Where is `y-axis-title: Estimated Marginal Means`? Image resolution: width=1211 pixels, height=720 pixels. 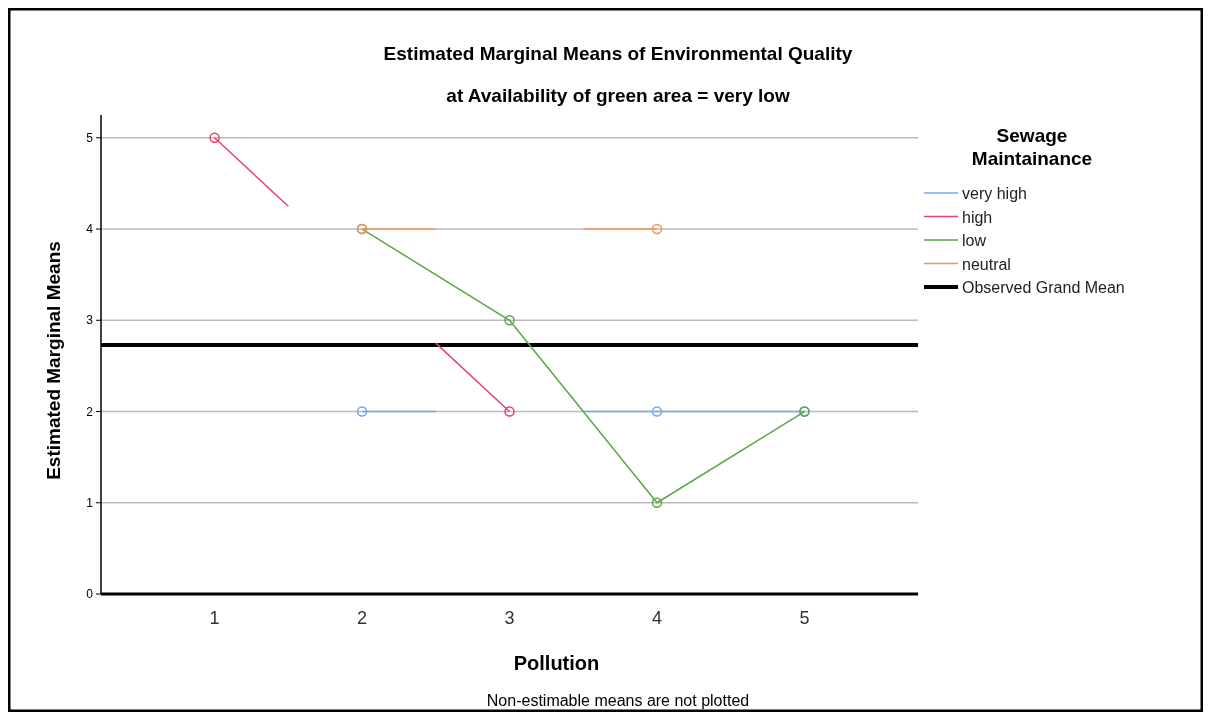
y-axis-title: Estimated Marginal Means is located at coordinates (53, 360).